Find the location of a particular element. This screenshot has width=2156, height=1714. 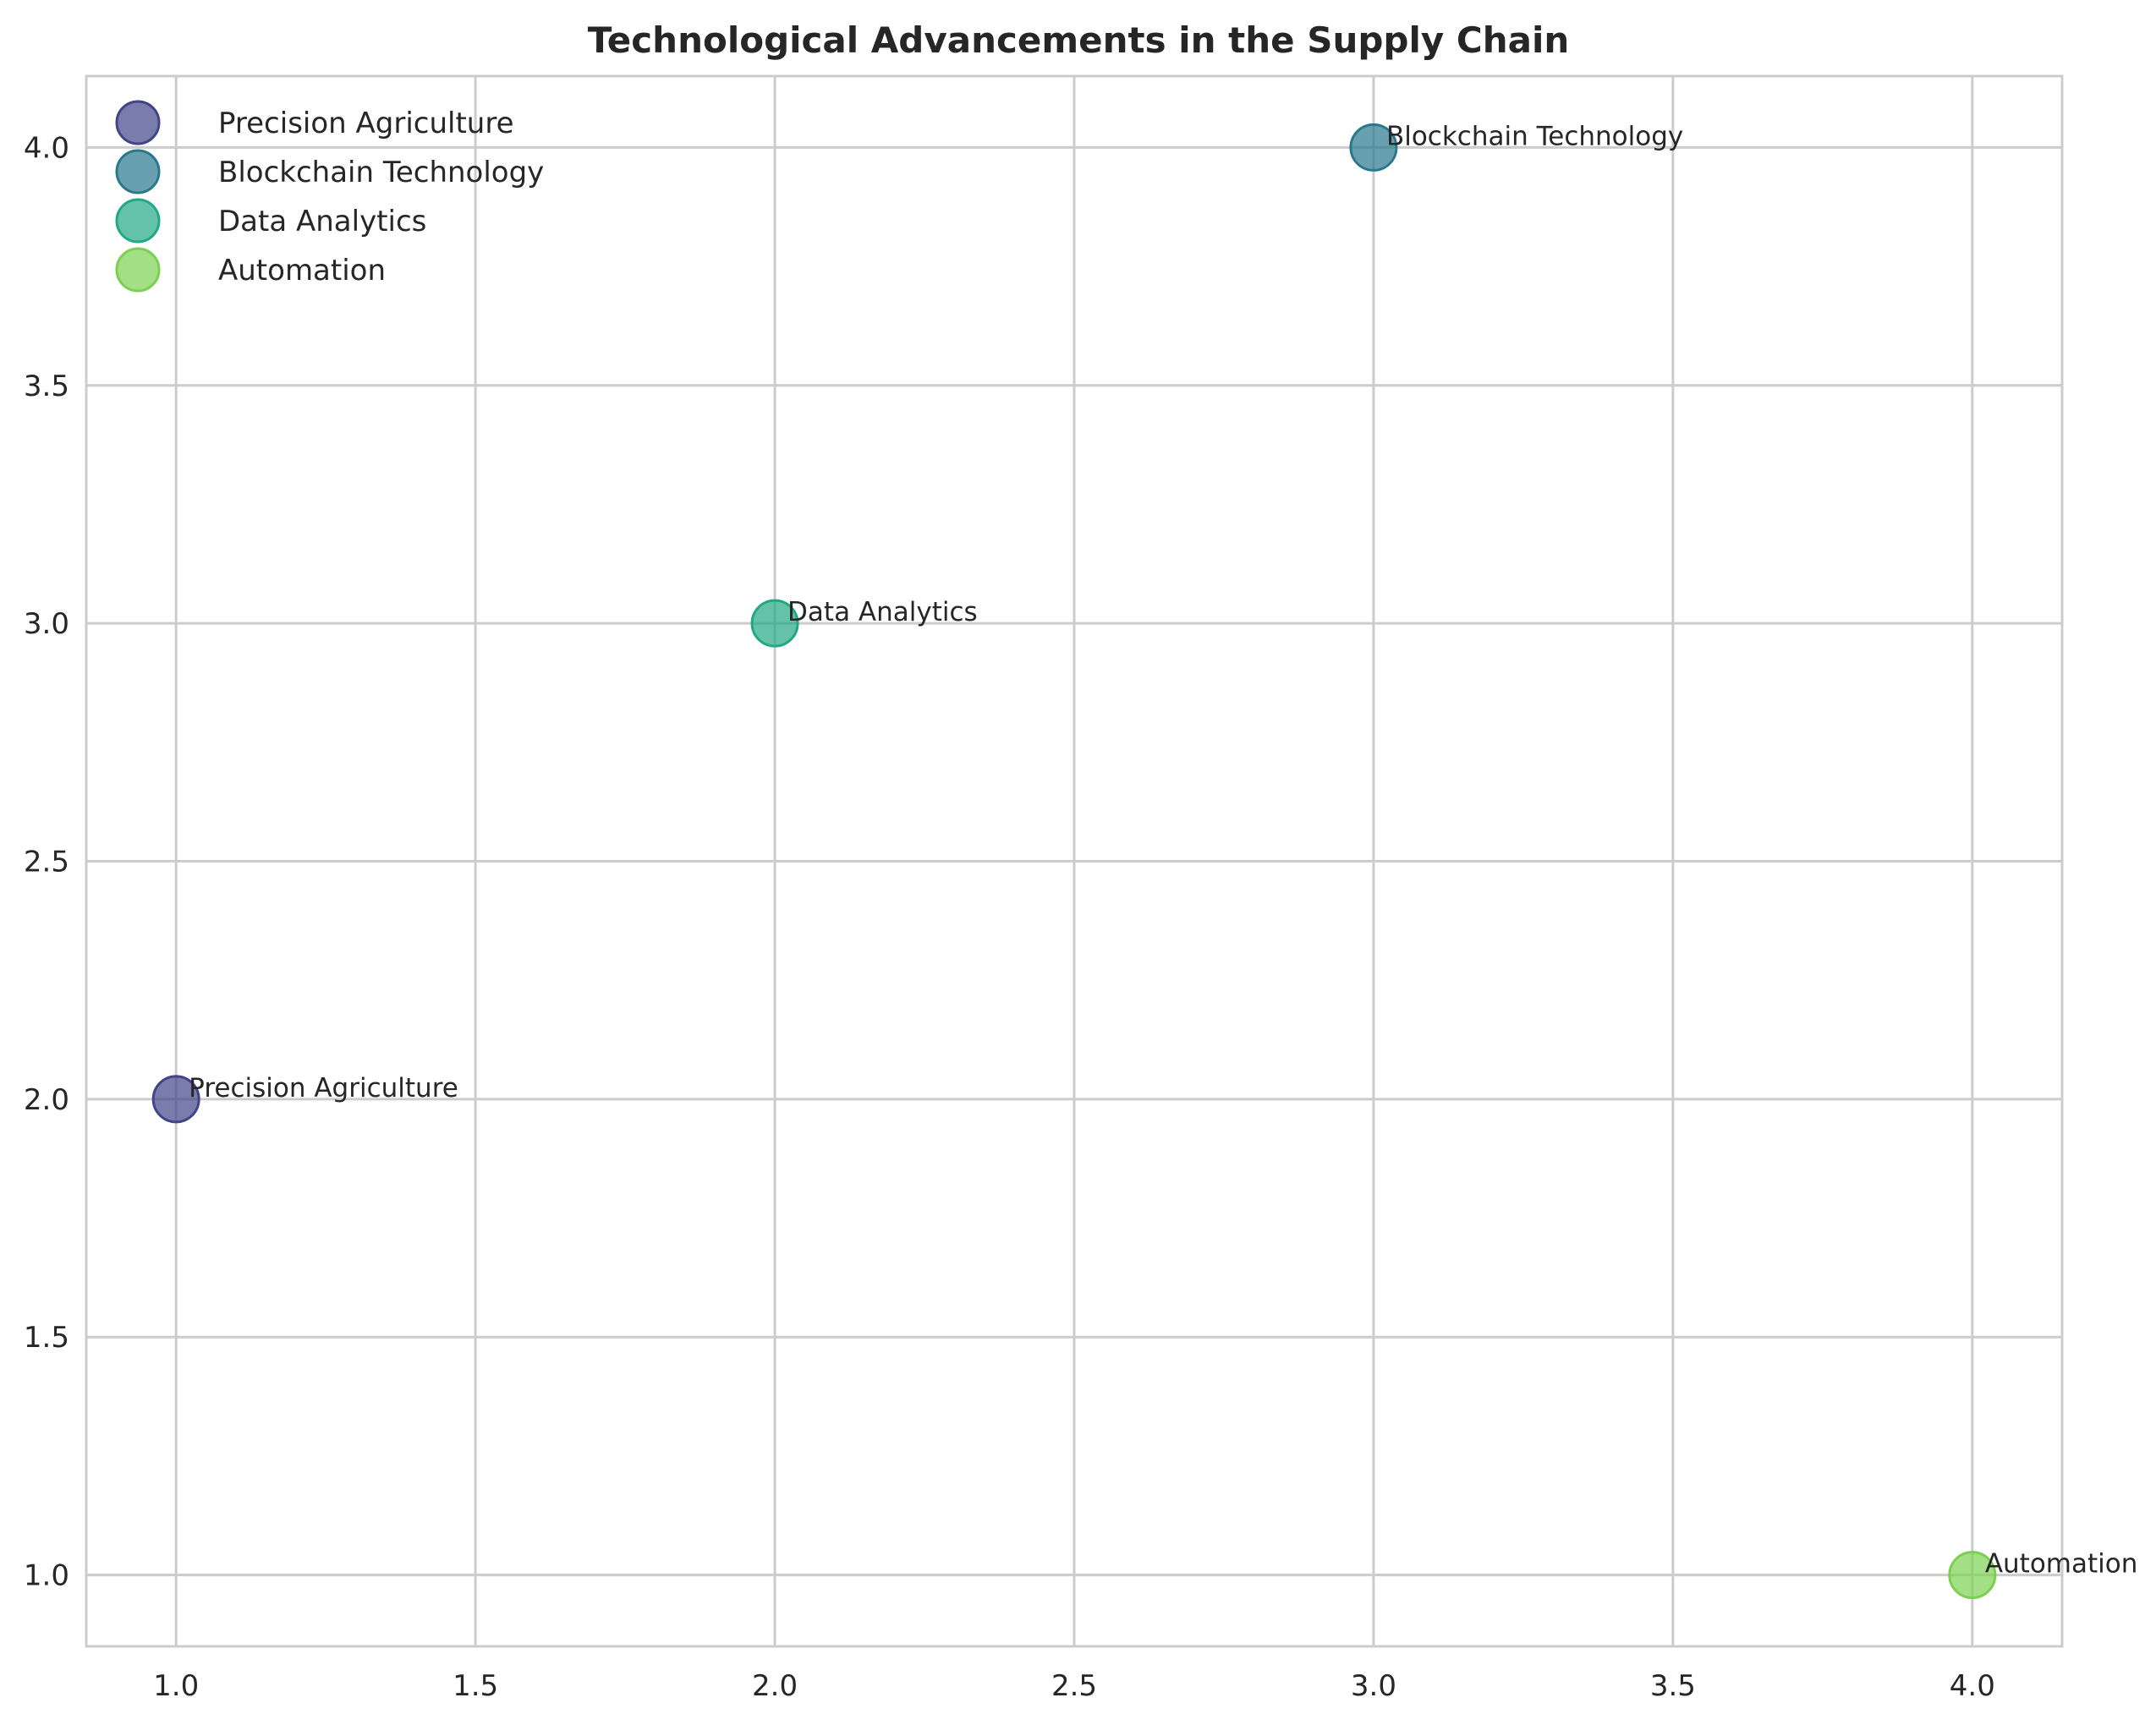

y-tick-label: 2.5 is located at coordinates (47, 862).